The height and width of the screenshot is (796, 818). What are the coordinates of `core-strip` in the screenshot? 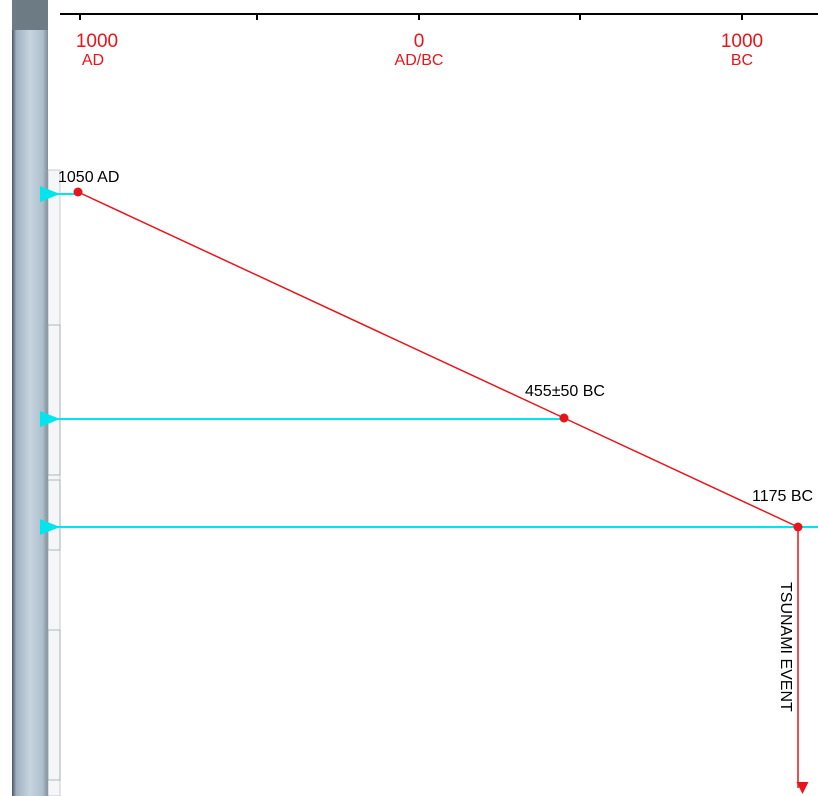 It's located at (54, 482).